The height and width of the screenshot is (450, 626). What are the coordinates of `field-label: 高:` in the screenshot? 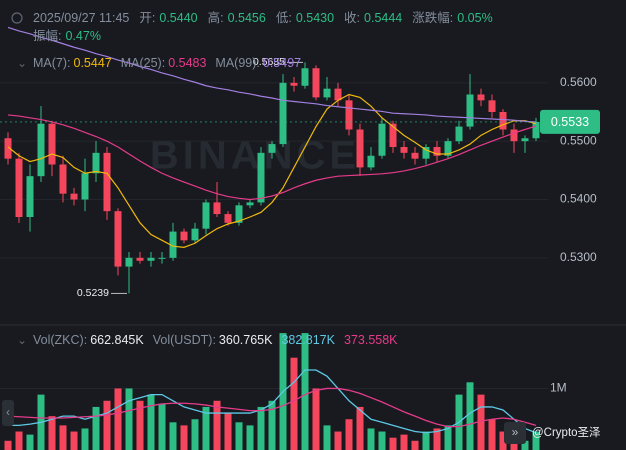 It's located at (215, 18).